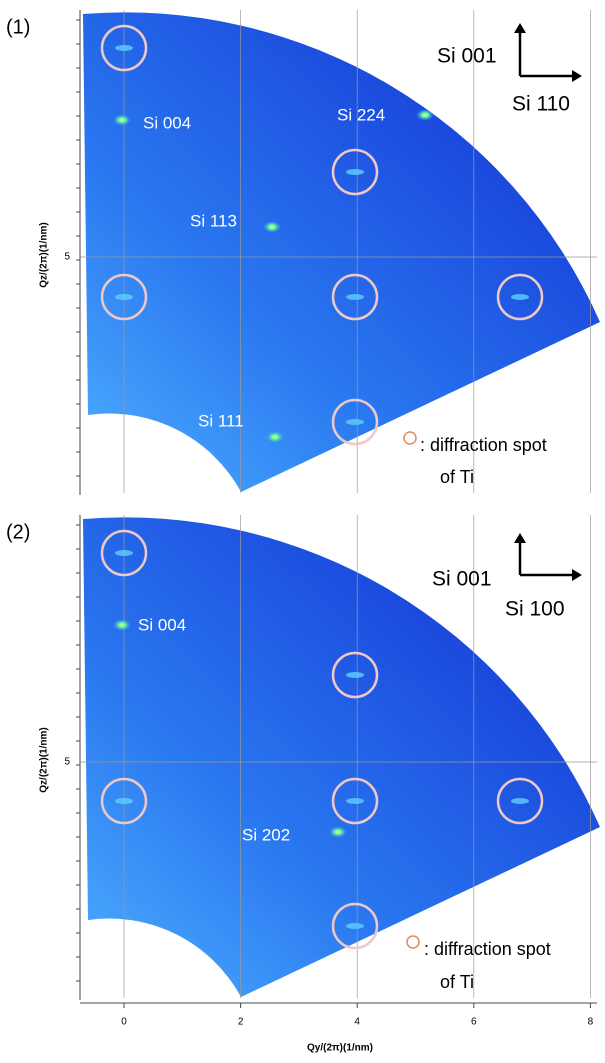  What do you see at coordinates (18, 532) in the screenshot?
I see `panel-label: (2)` at bounding box center [18, 532].